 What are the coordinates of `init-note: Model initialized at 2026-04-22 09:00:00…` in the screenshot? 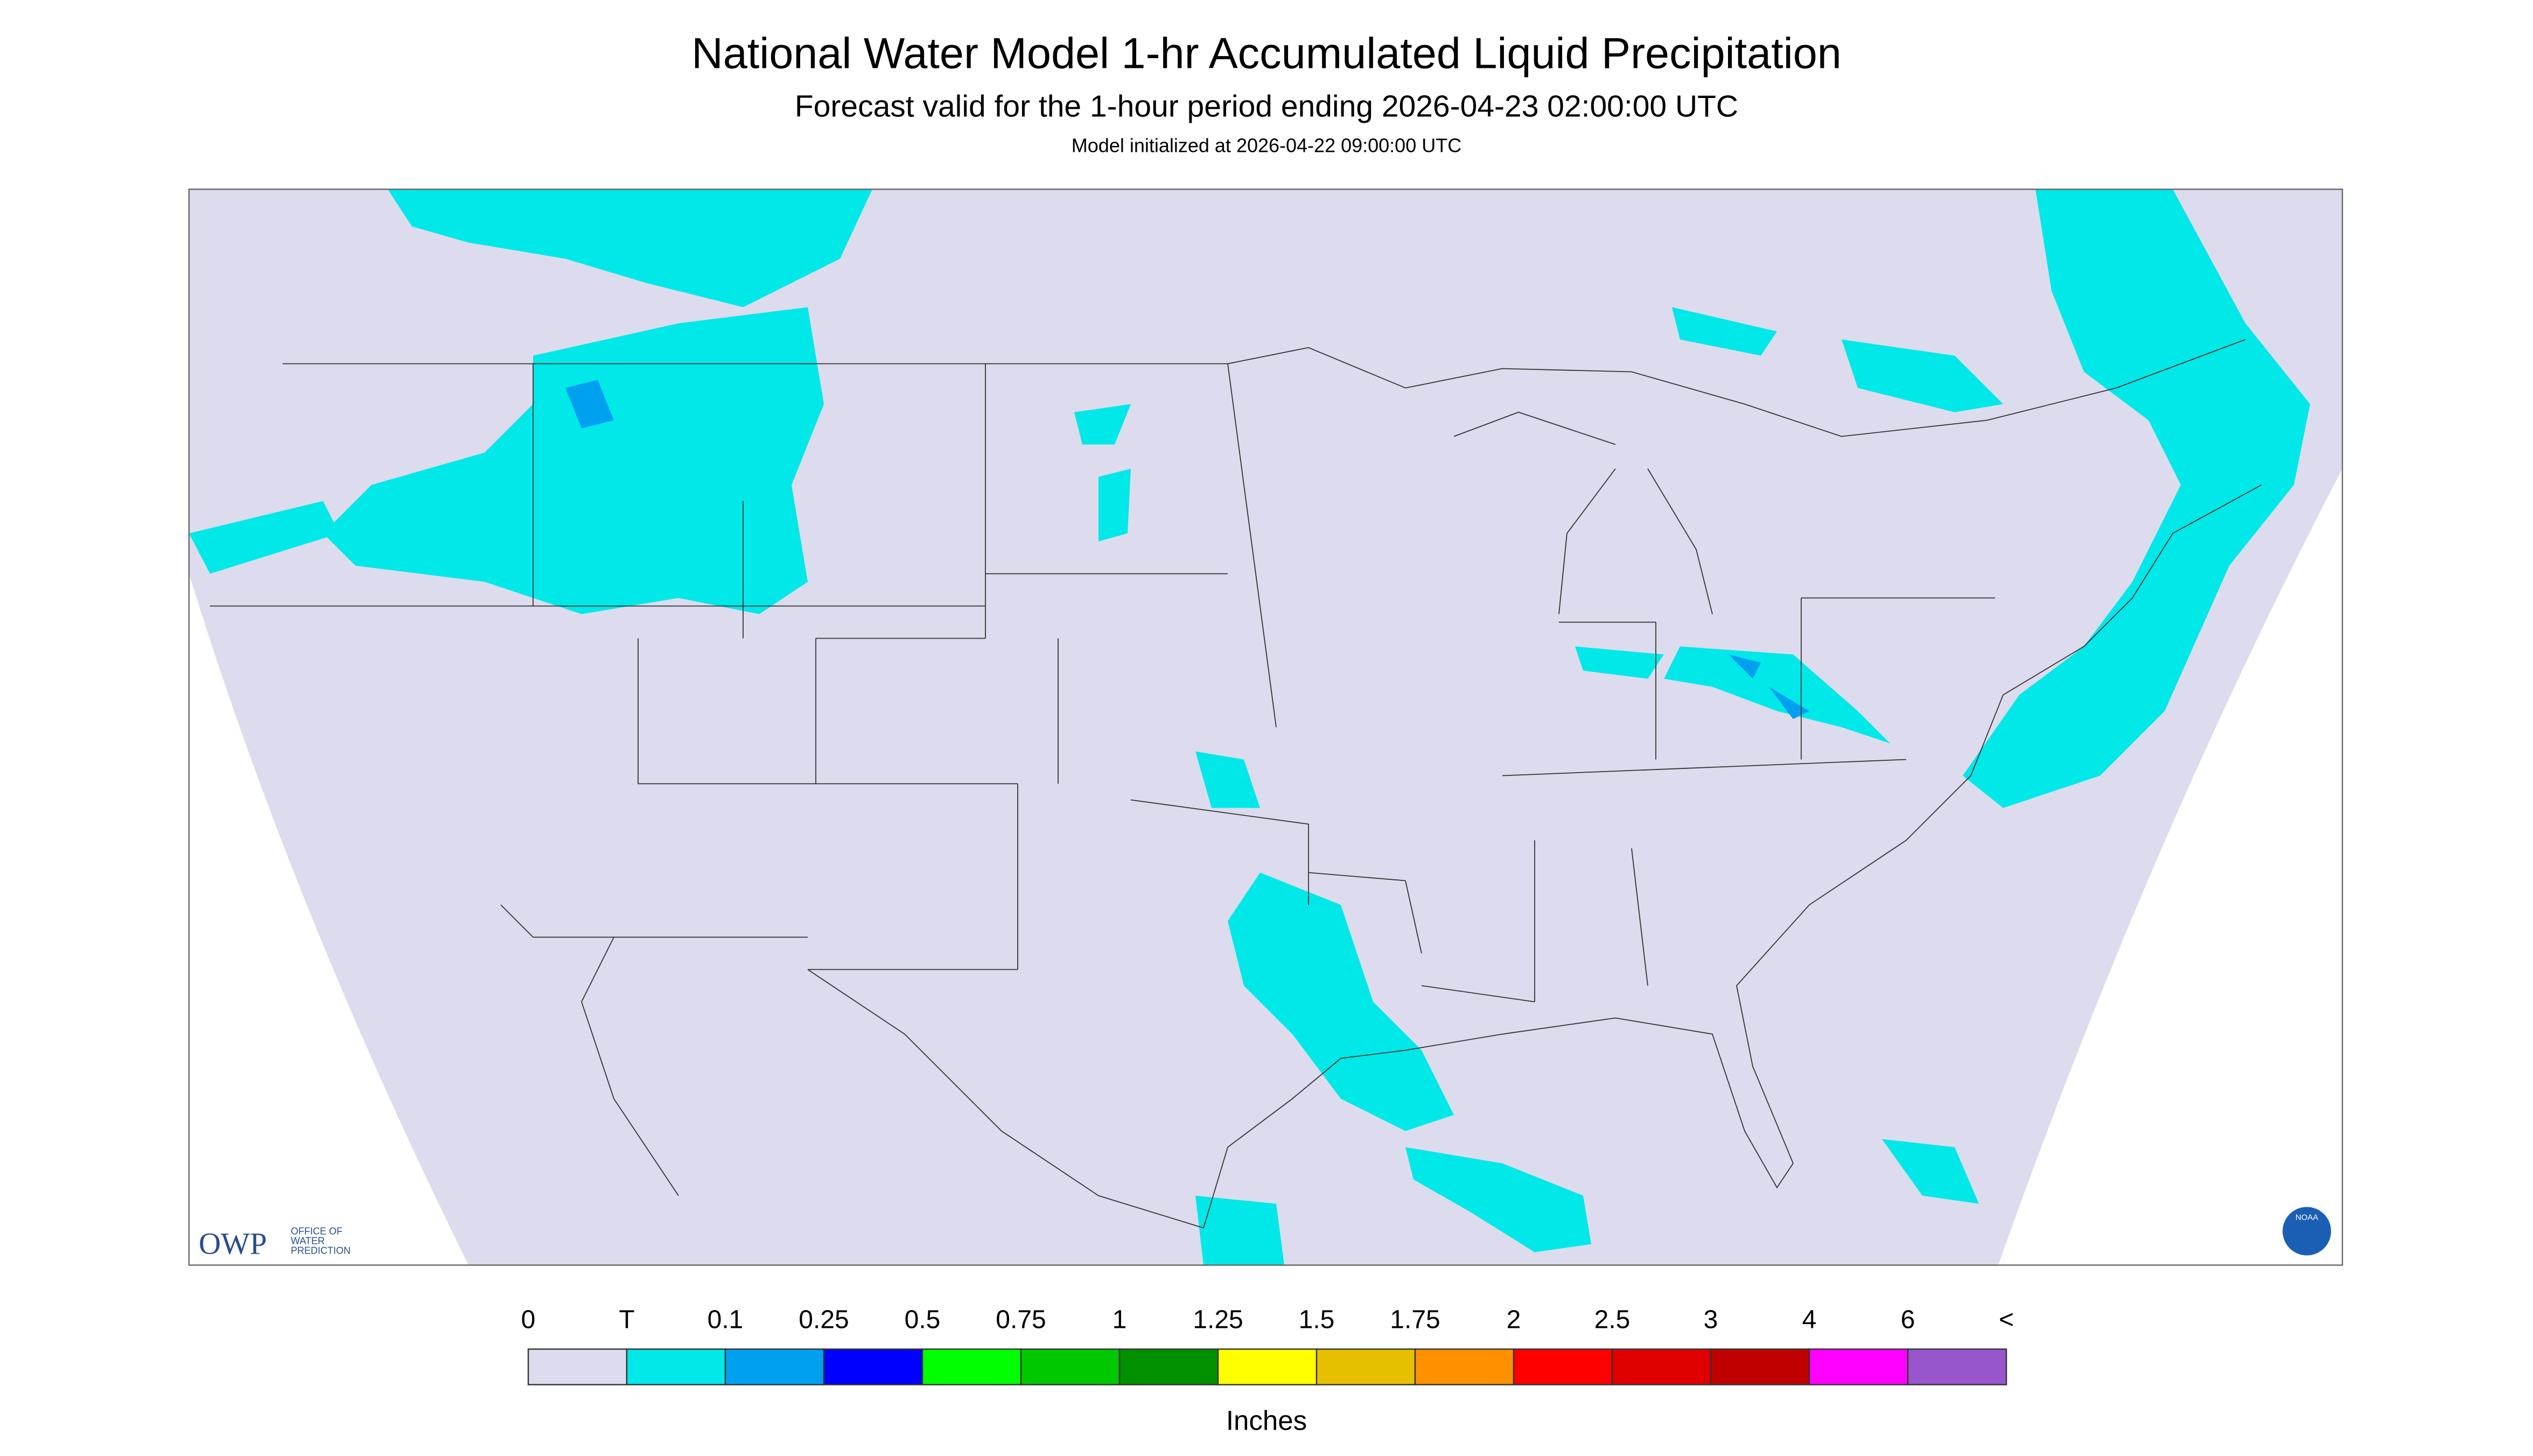 It's located at (1266, 146).